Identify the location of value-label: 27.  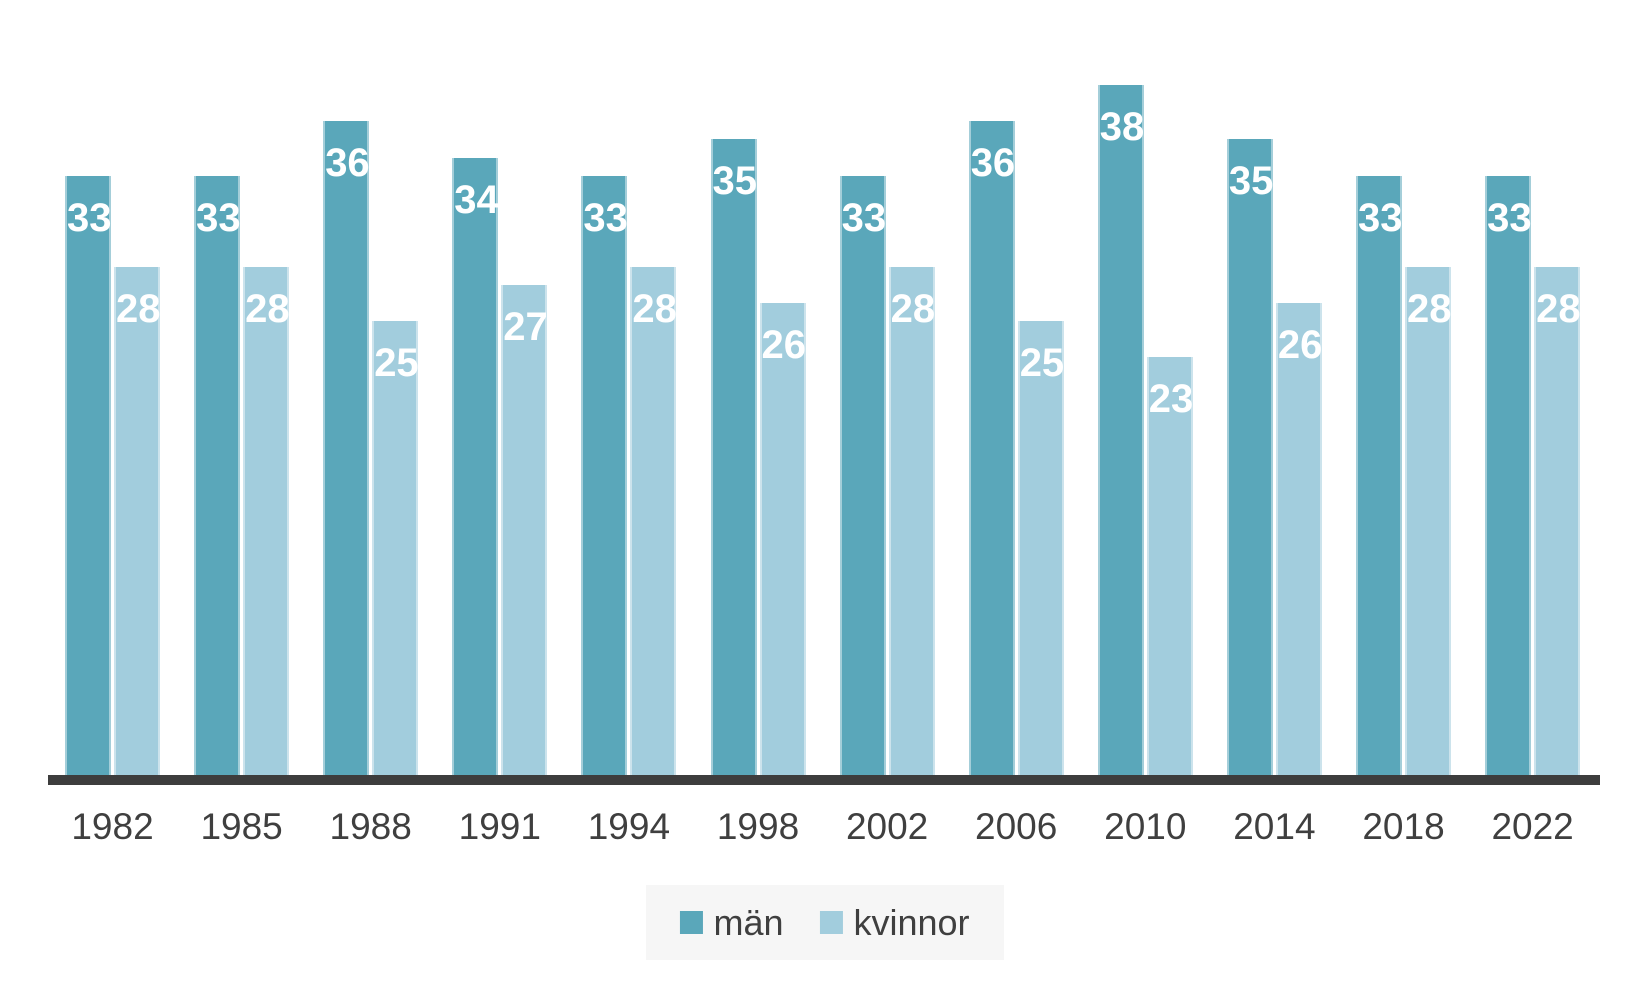
(525, 326).